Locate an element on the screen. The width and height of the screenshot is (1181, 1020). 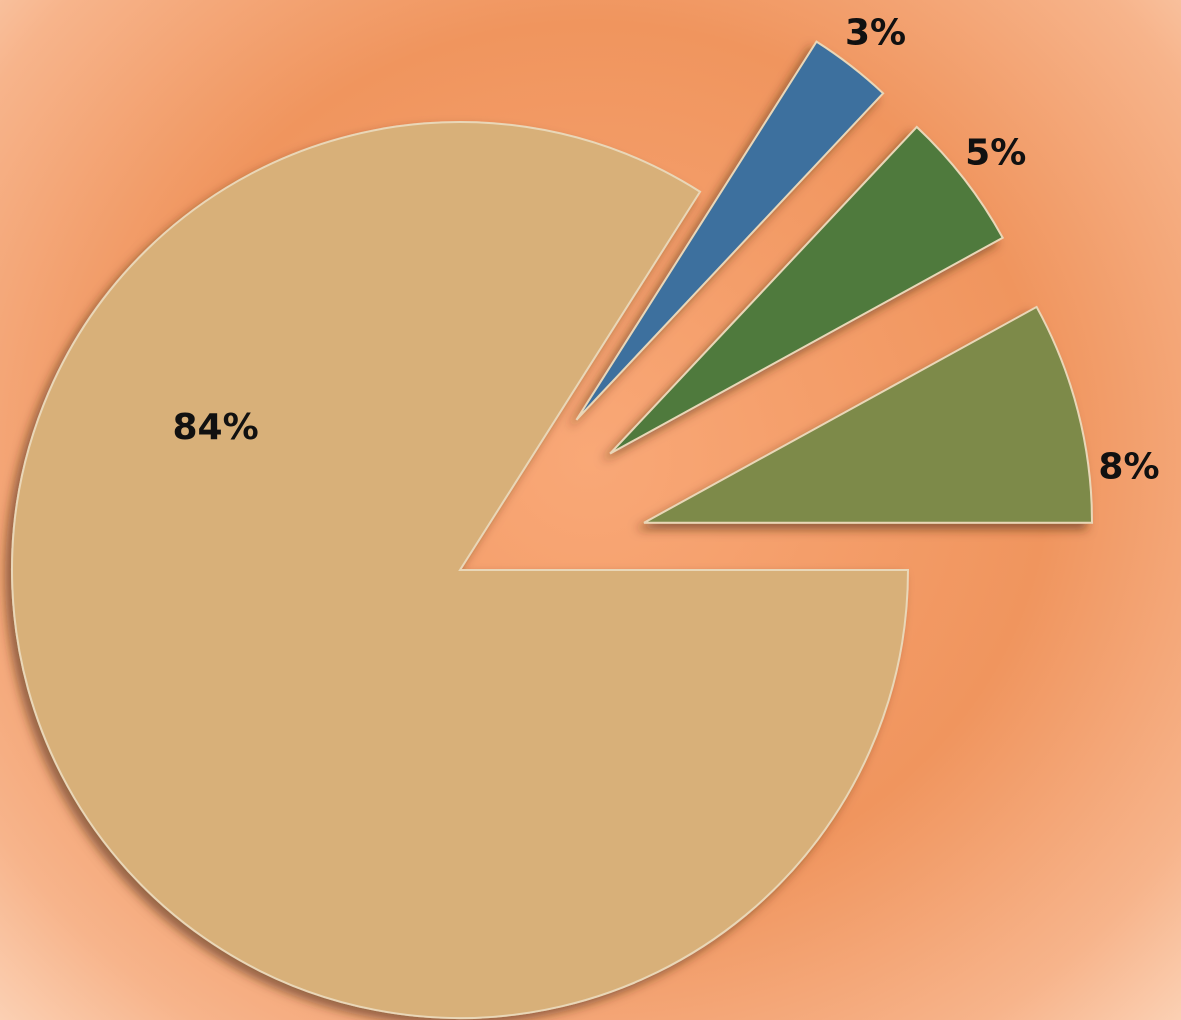
data-label: 84% is located at coordinates (215, 427).